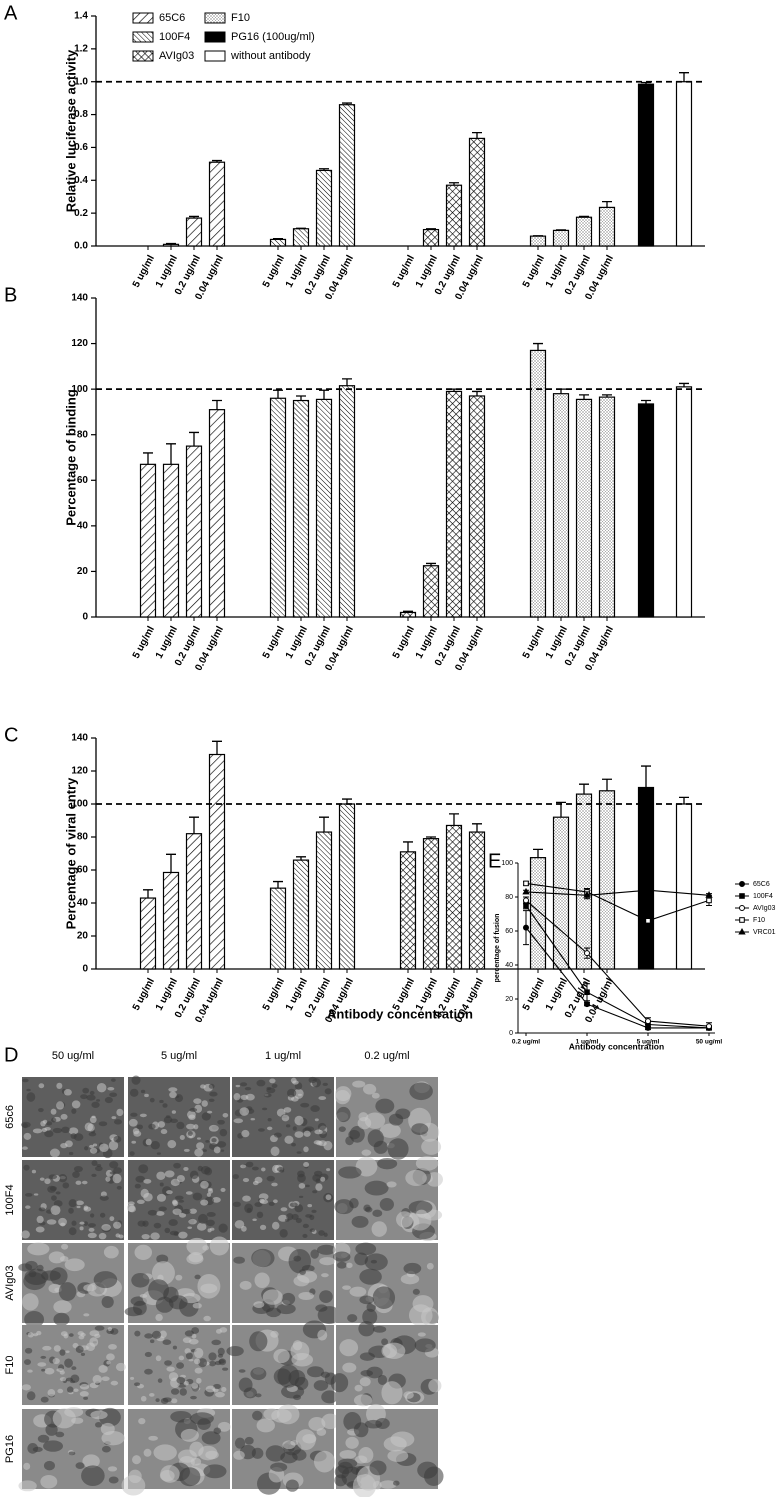 This screenshot has height=1497, width=778. I want to click on y-tick-label: 1.0, so click(81, 81).